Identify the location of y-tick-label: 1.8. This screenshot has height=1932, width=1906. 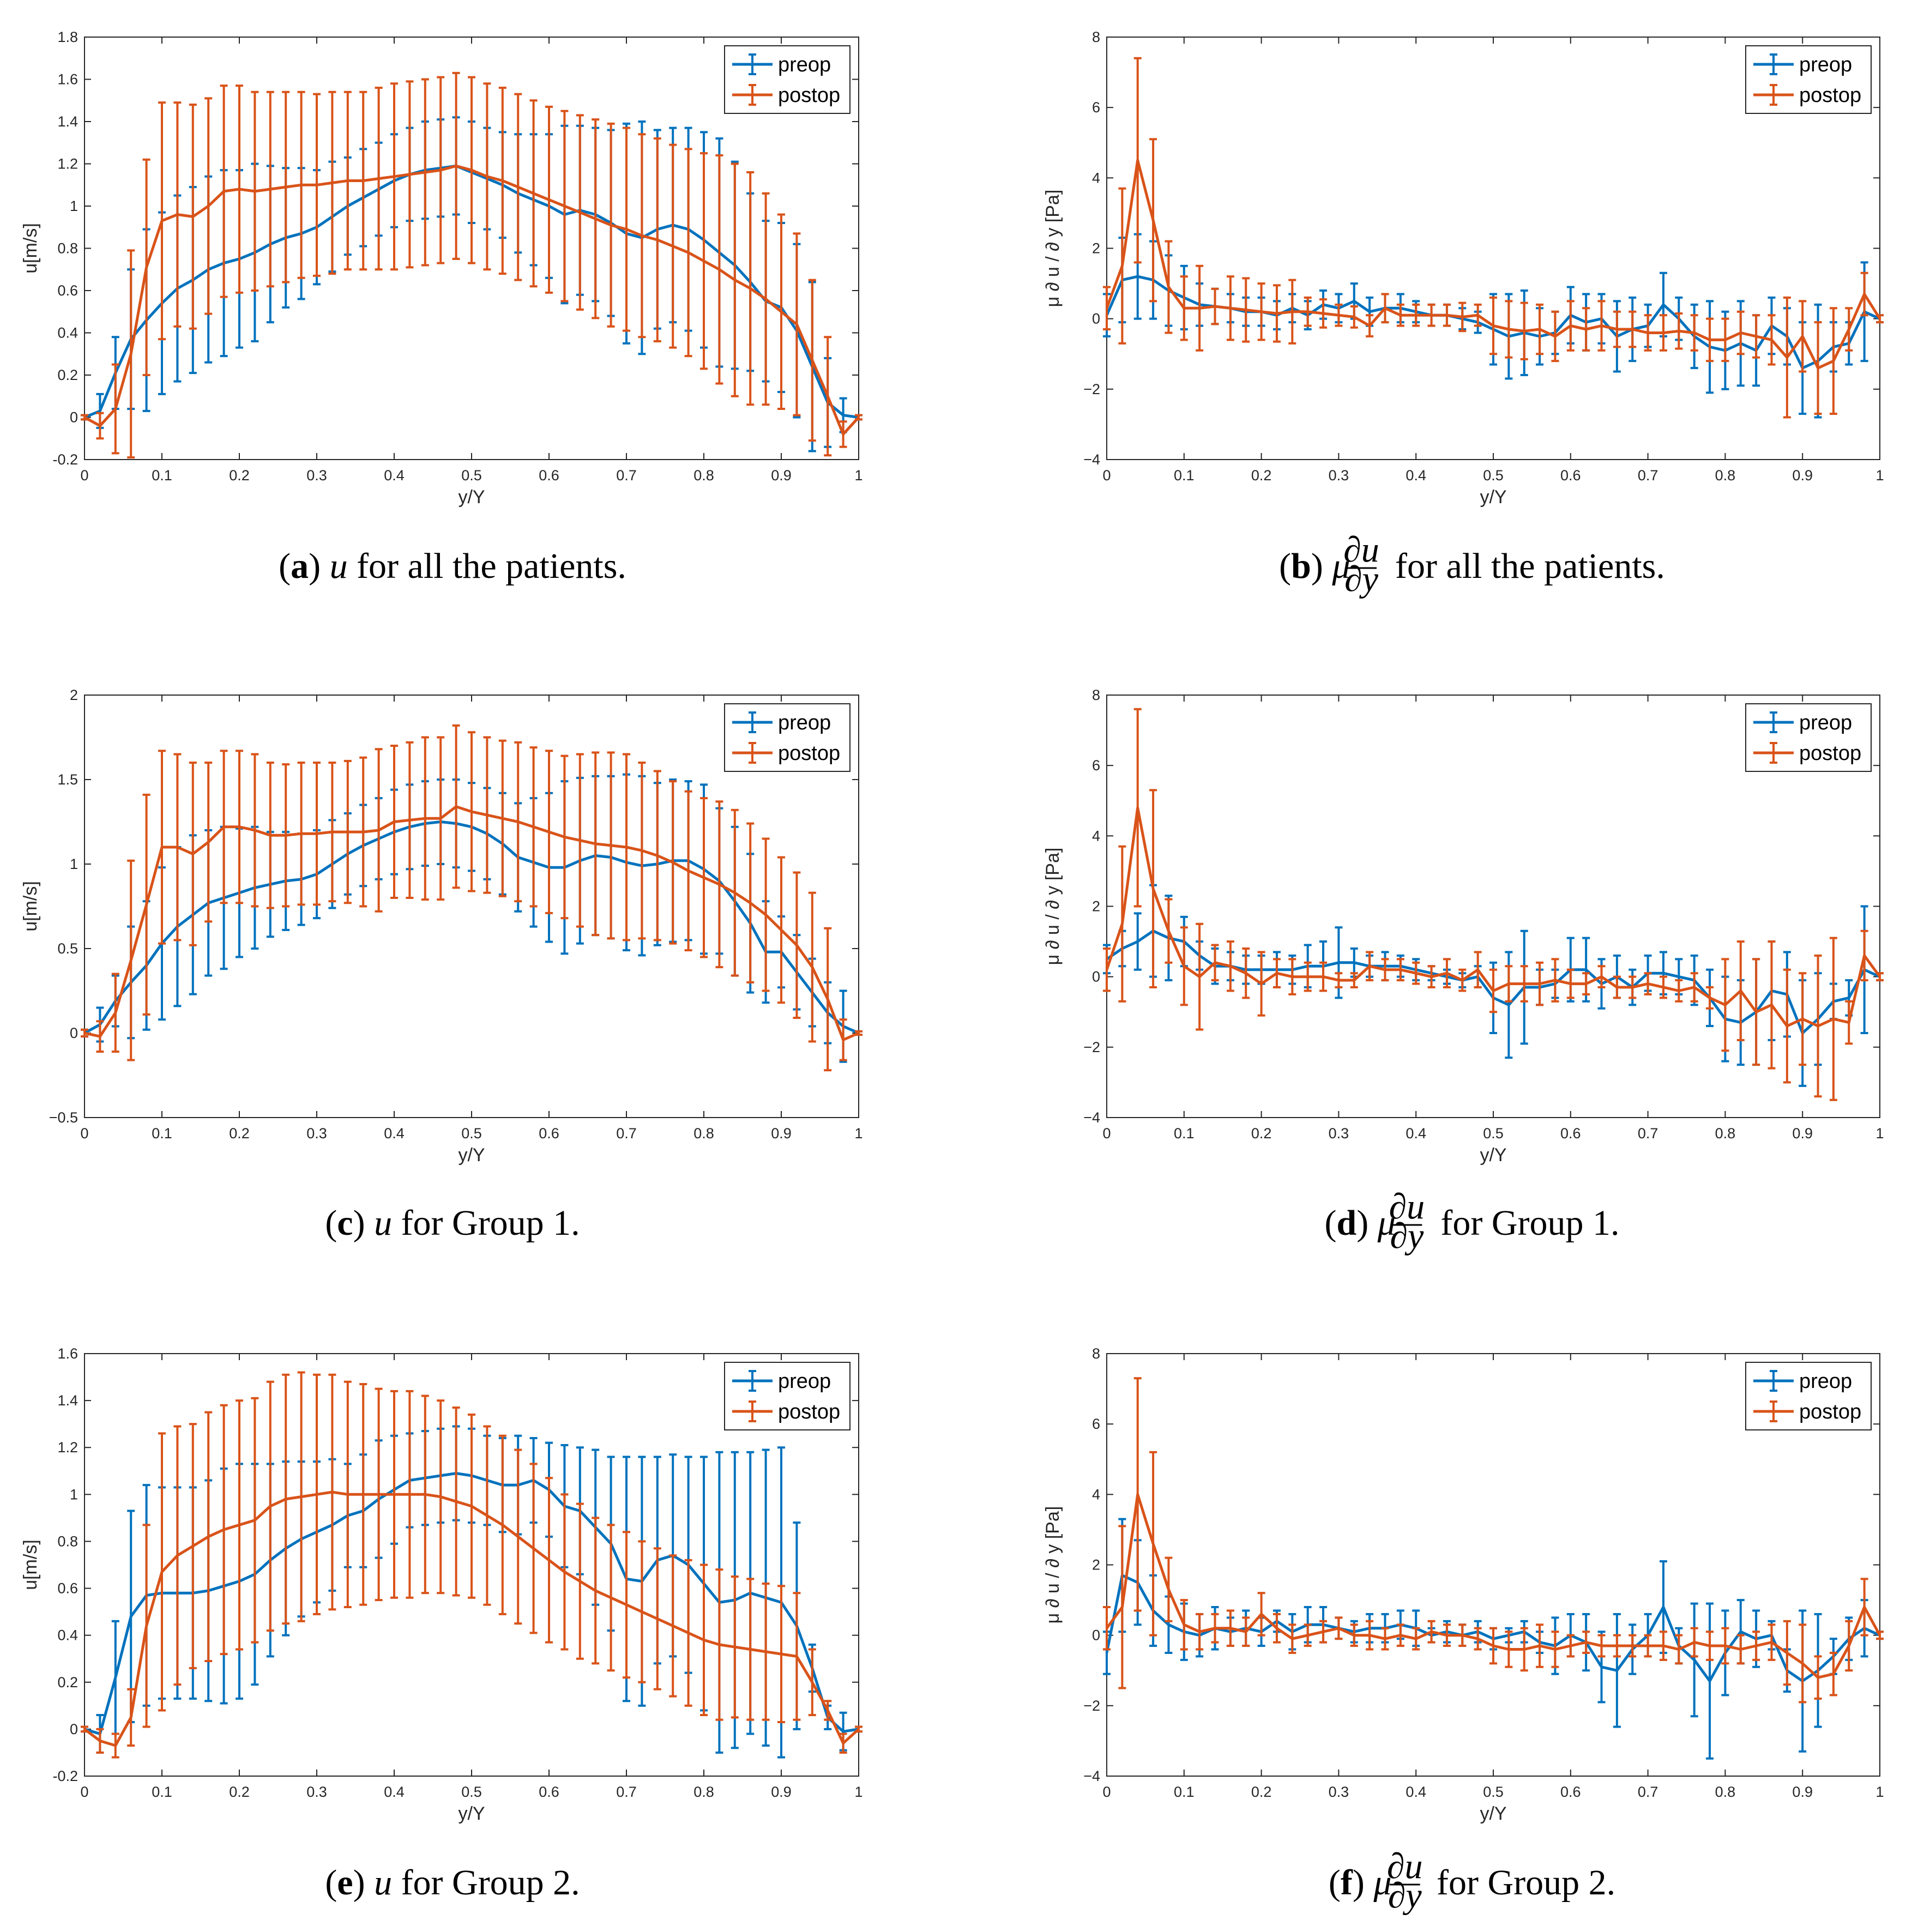
(67, 37).